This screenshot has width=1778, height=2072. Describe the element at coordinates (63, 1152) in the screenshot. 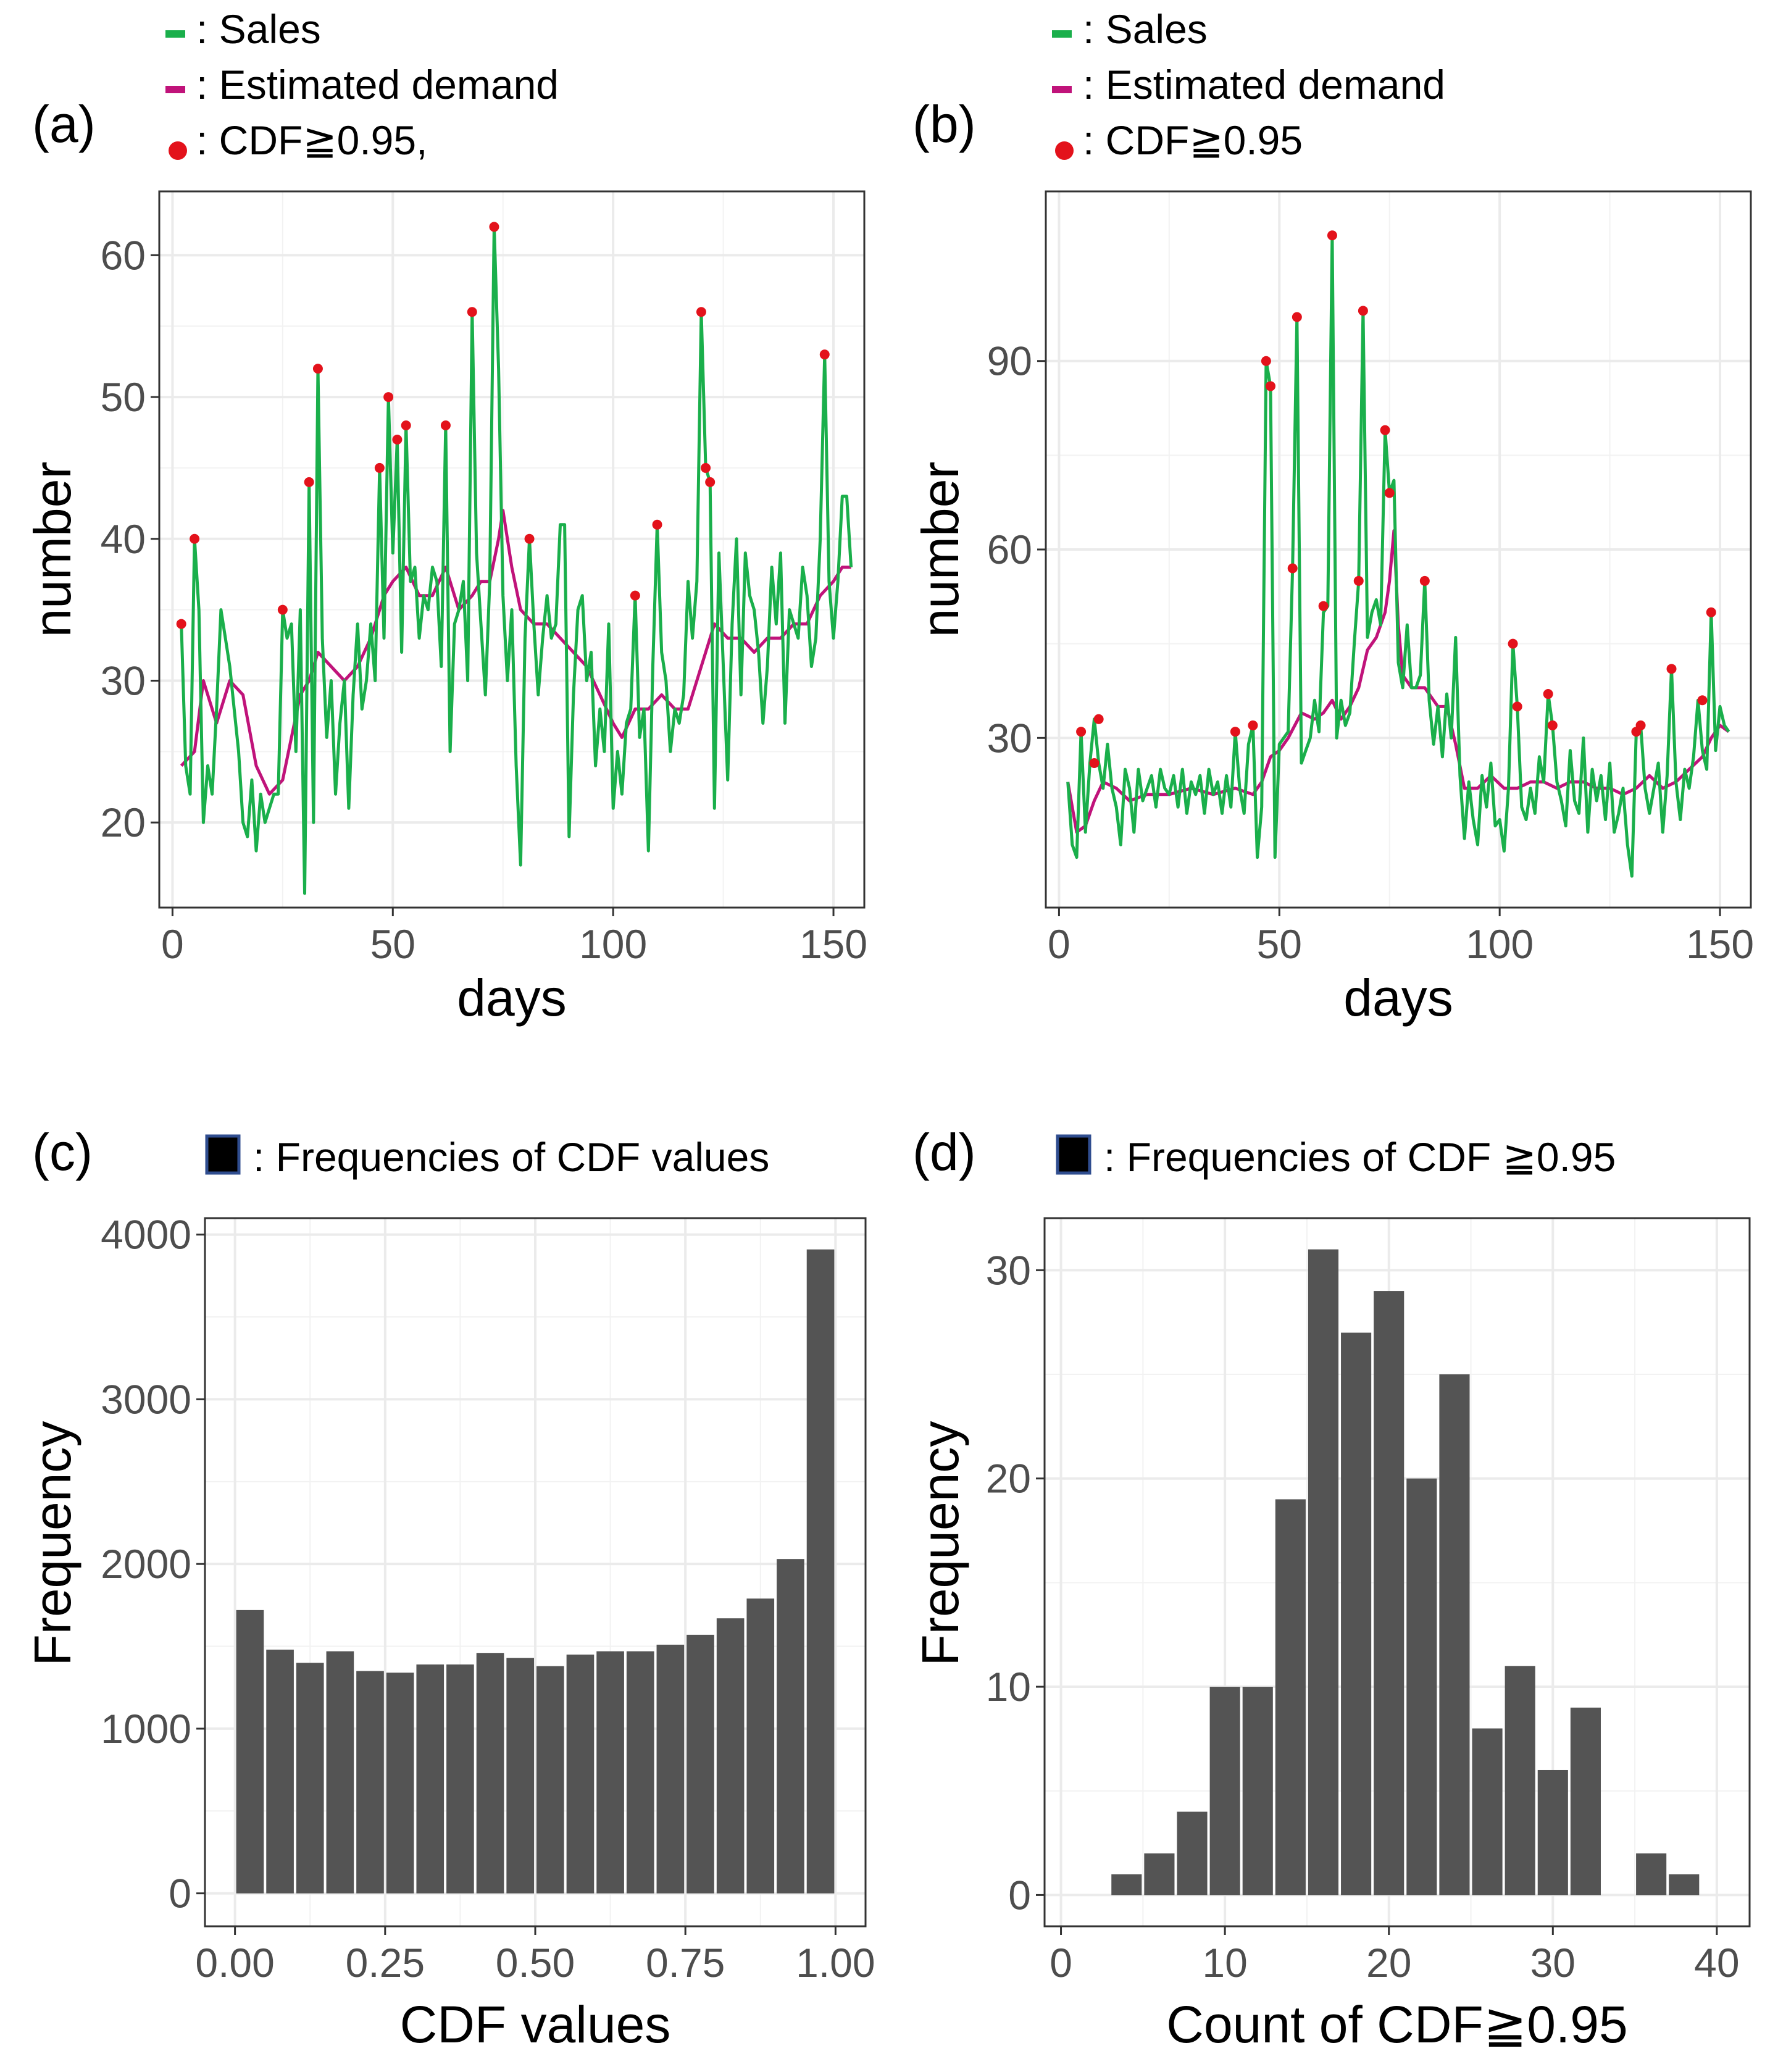

I see `panel-c-label: (c)` at that location.